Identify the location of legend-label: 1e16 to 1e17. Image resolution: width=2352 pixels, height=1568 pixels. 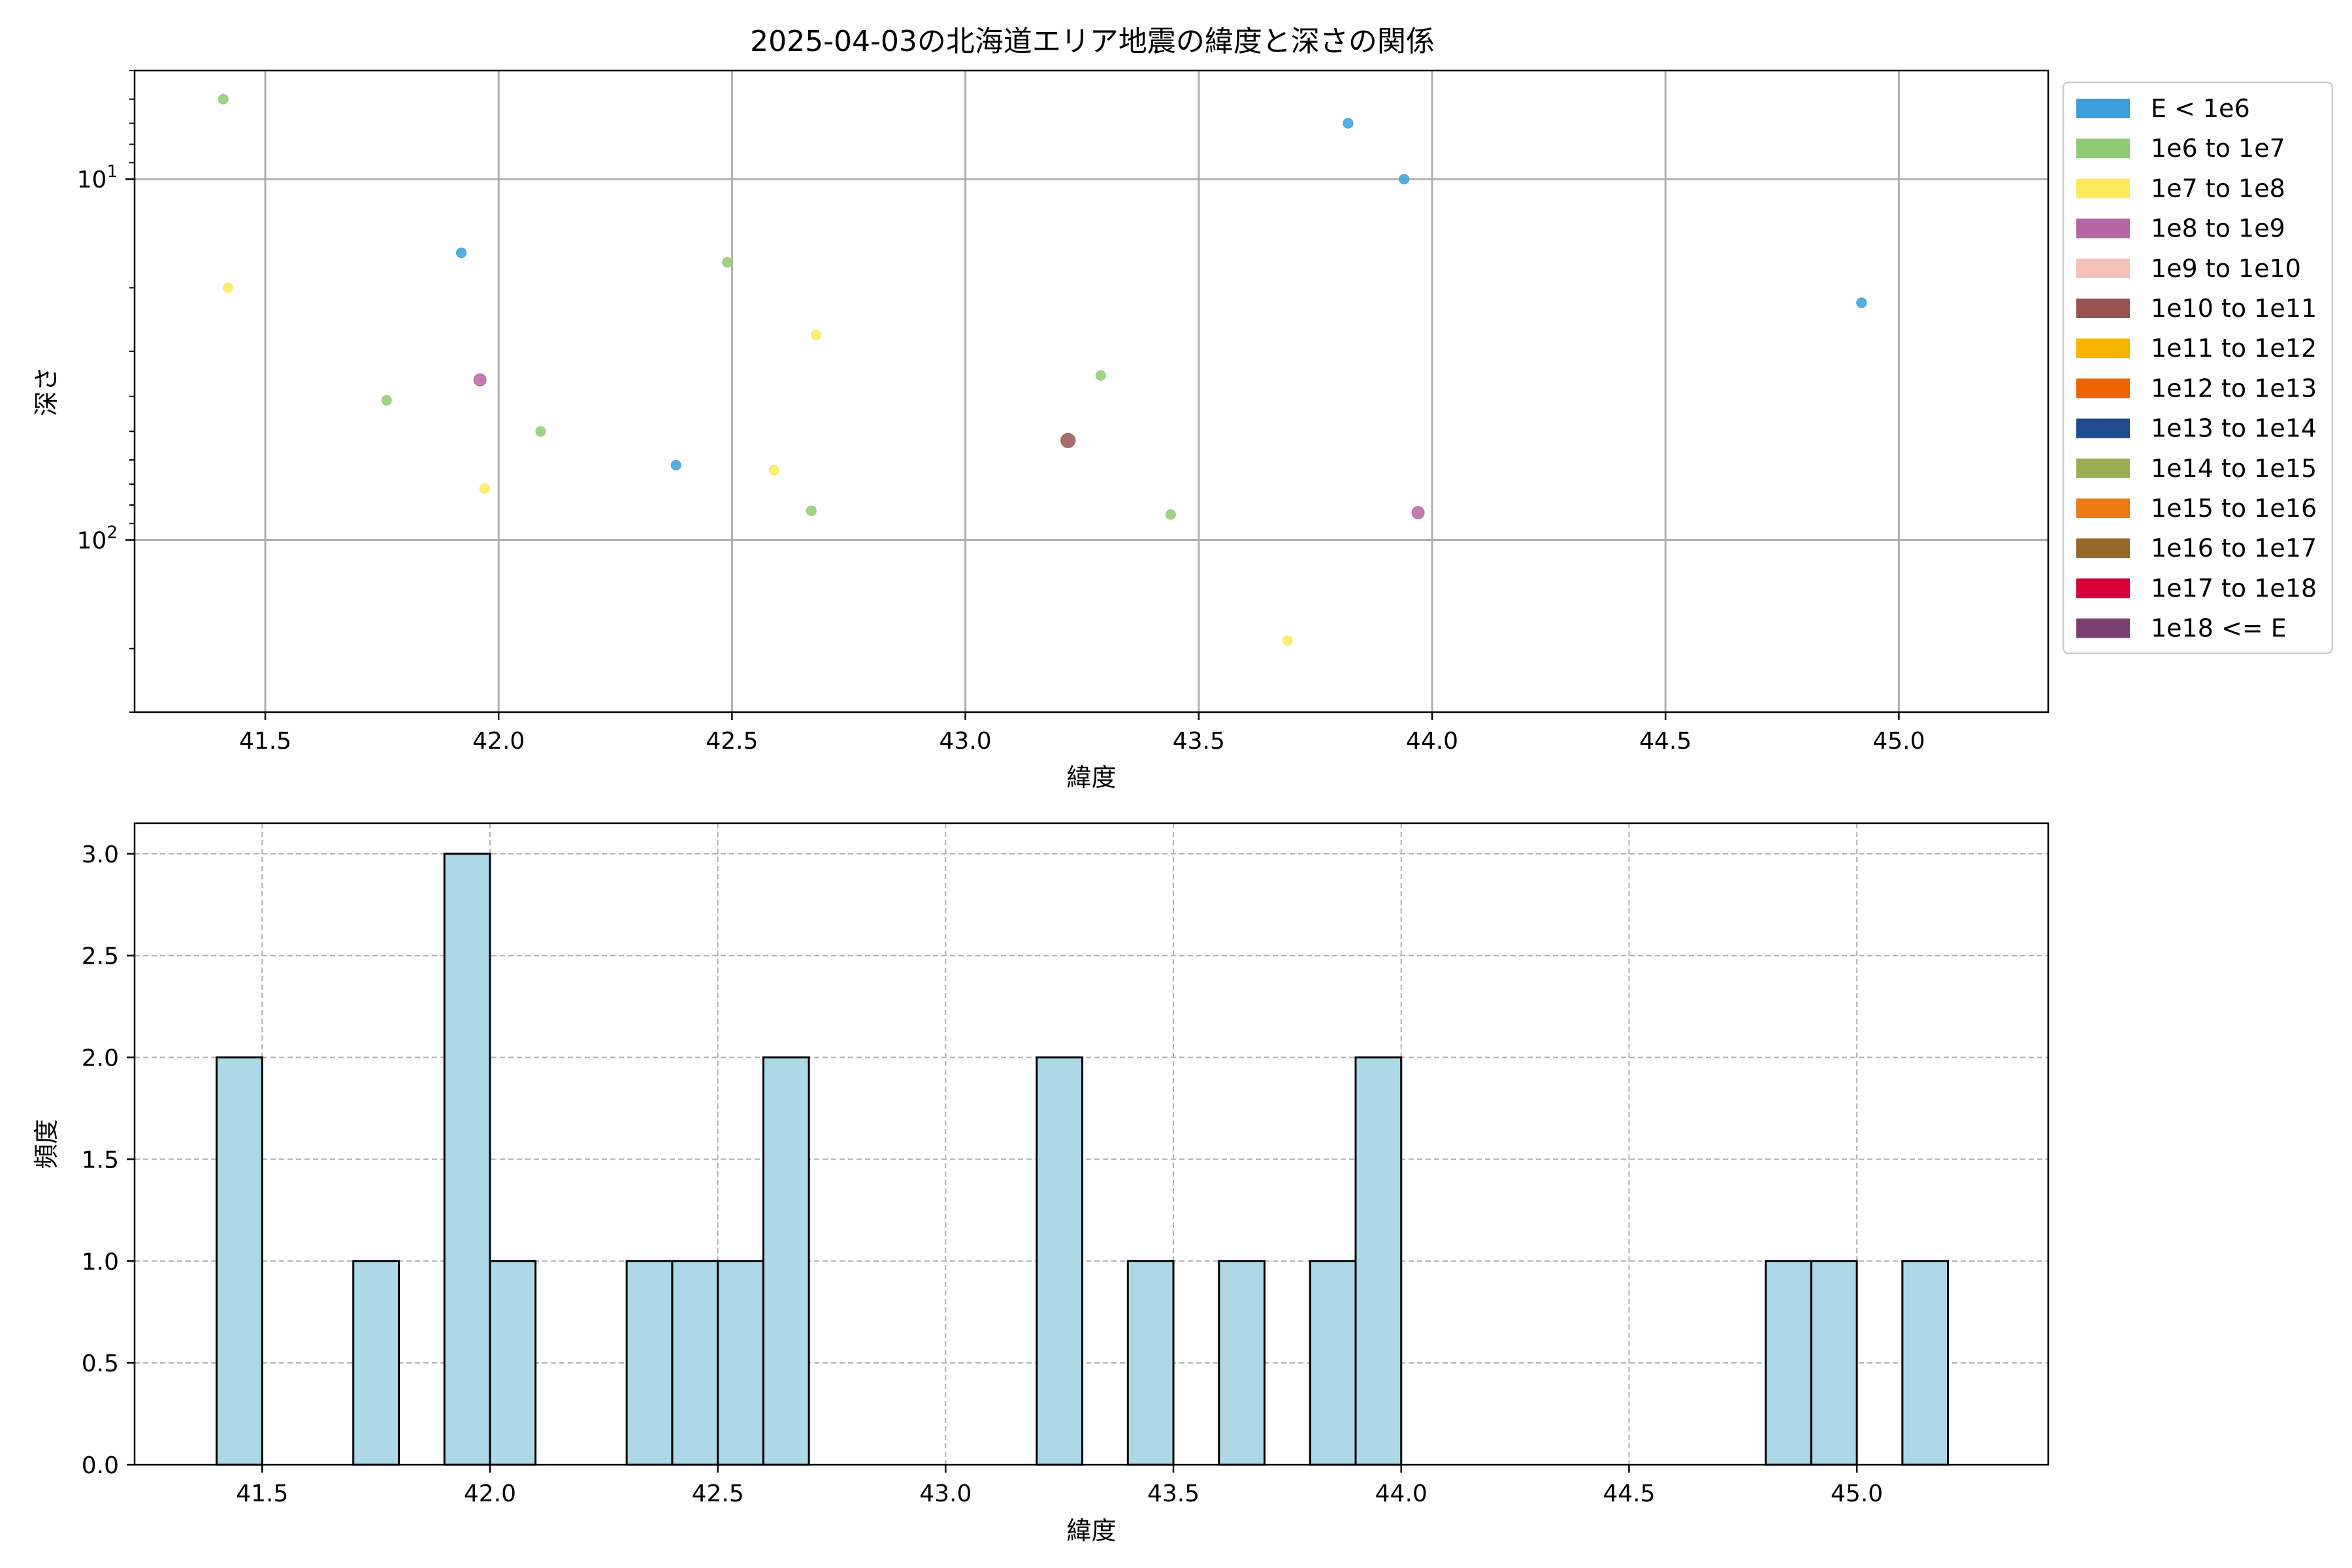
(2234, 548).